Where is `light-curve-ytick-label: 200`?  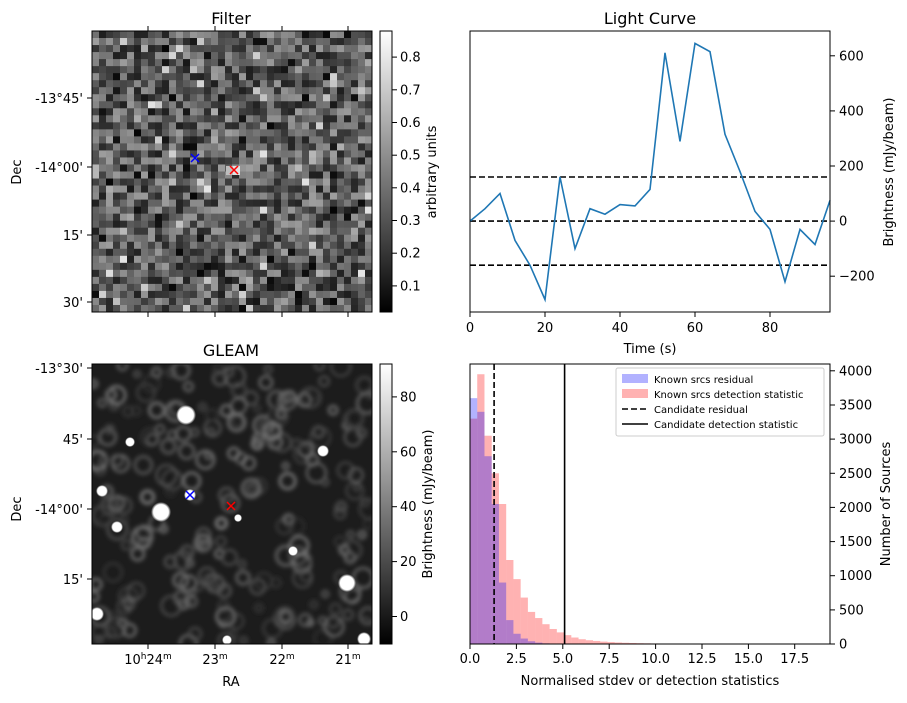 light-curve-ytick-label: 200 is located at coordinates (851, 167).